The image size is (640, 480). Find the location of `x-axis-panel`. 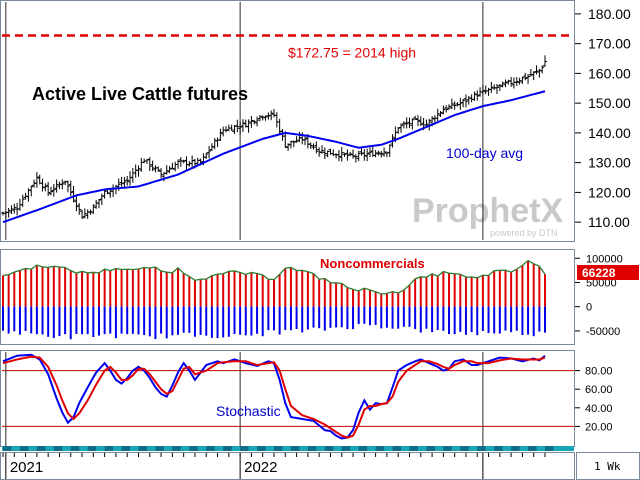

x-axis-panel is located at coordinates (287, 466).